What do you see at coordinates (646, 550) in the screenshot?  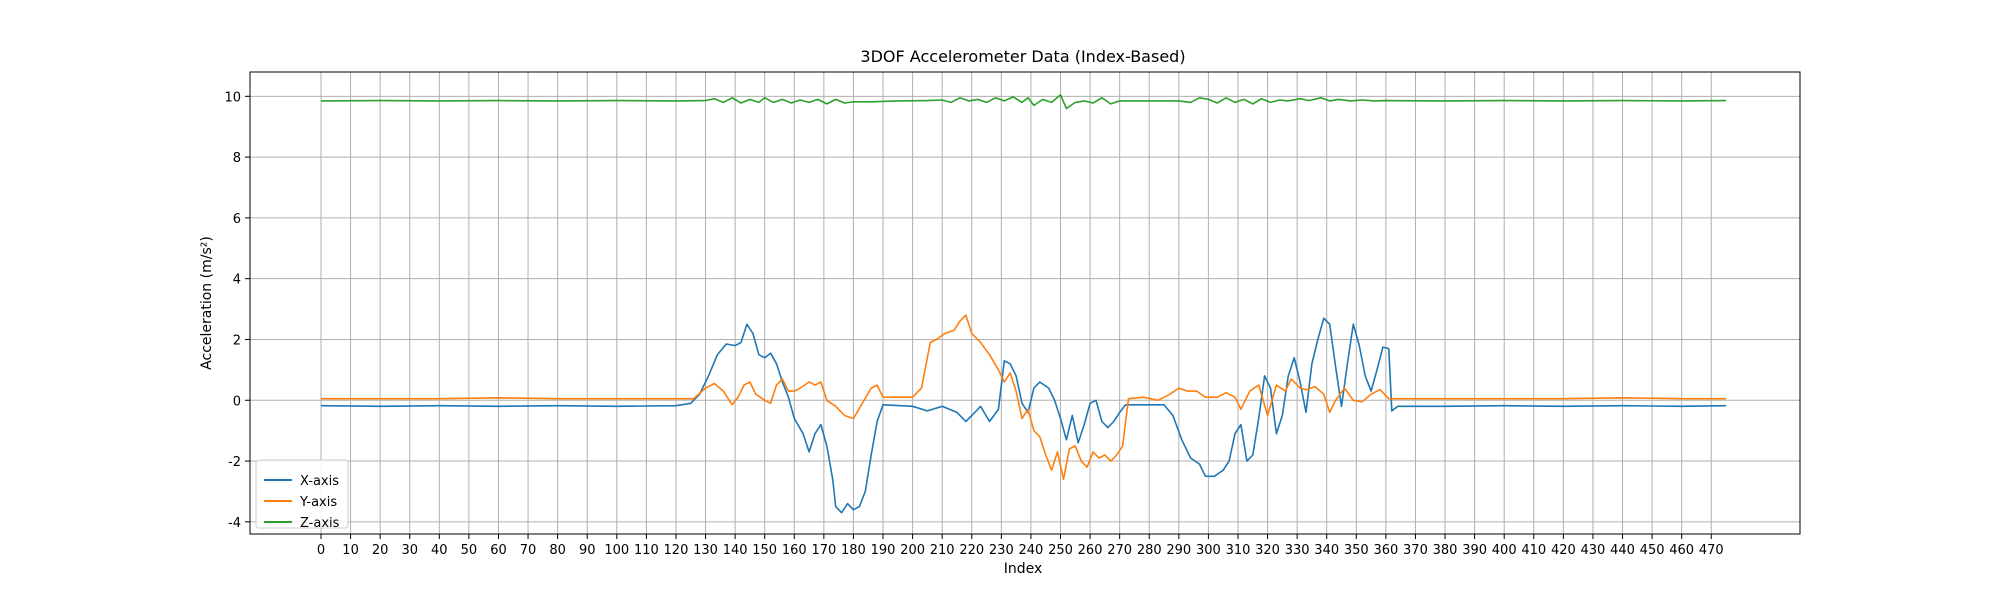 I see `x-tick-label: 110` at bounding box center [646, 550].